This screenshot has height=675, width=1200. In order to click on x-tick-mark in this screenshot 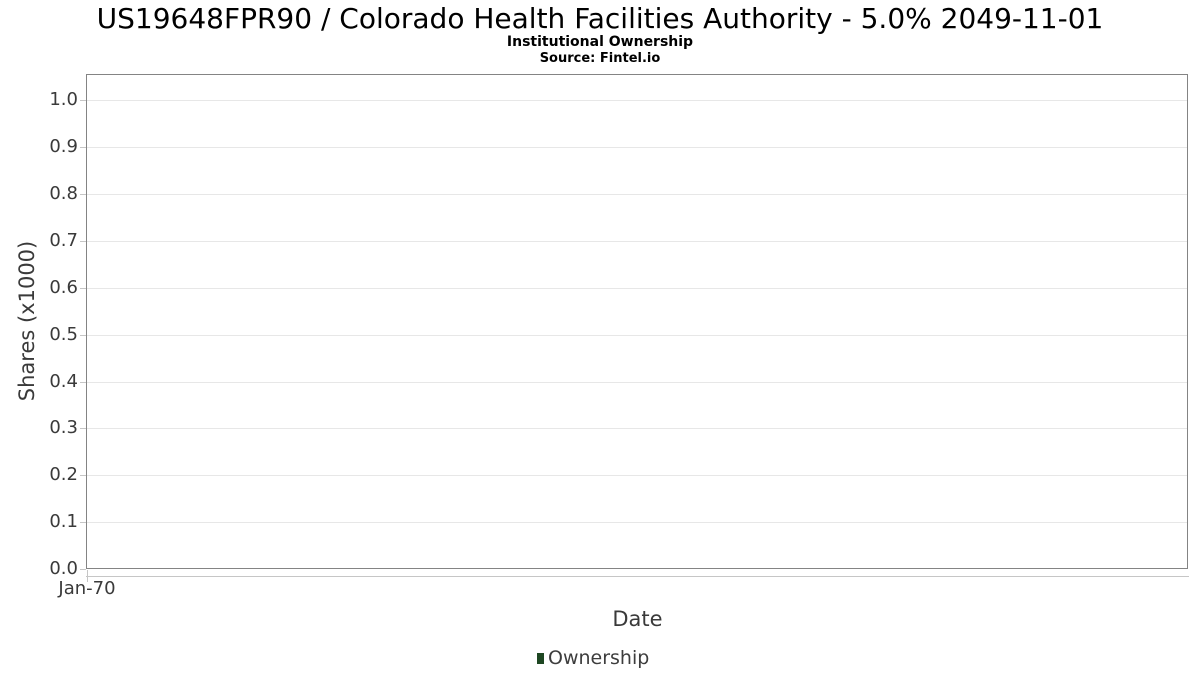, I will do `click(87, 576)`.